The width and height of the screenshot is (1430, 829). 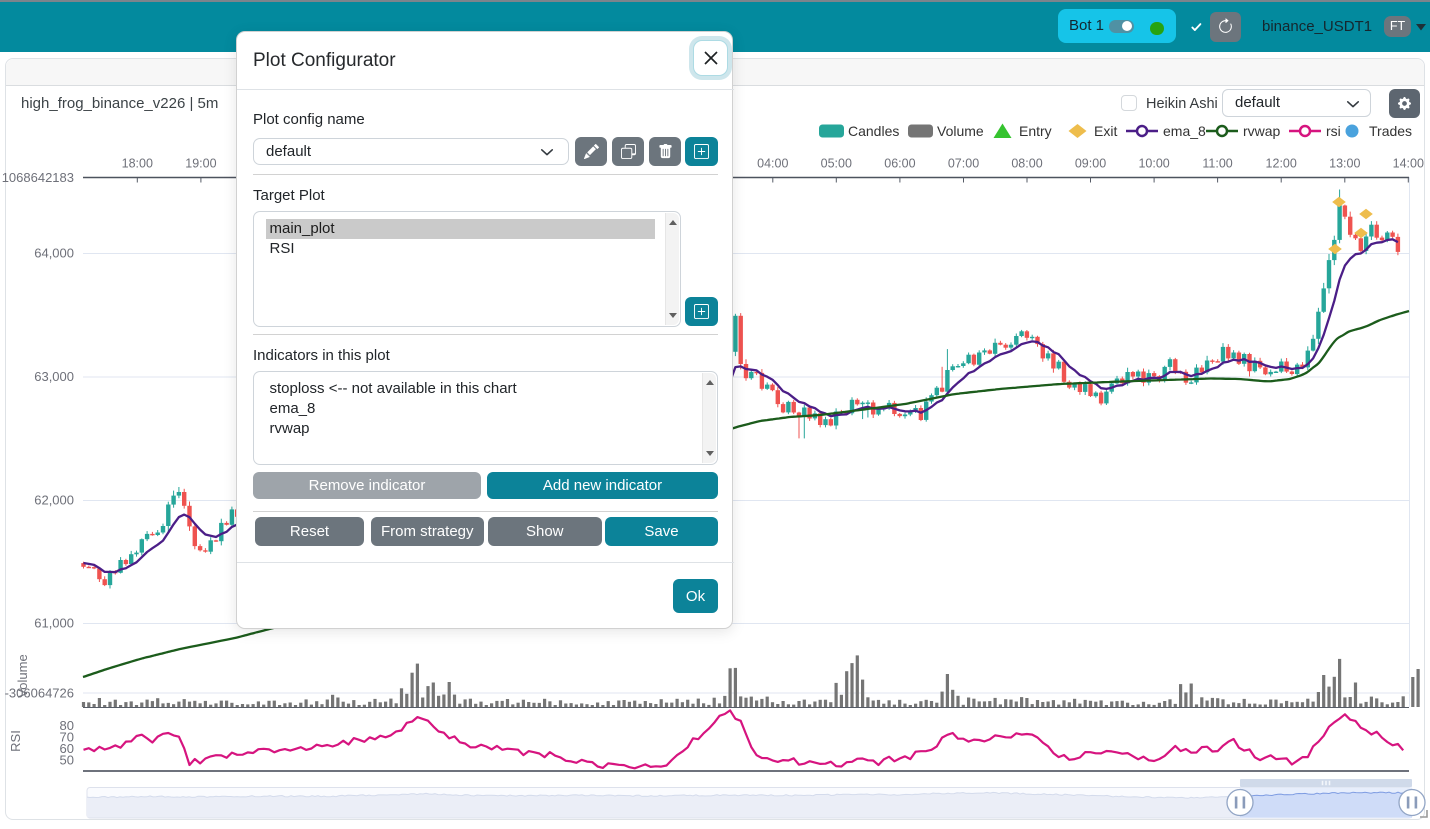 I want to click on svg-text: 13:00, so click(x=1344, y=164).